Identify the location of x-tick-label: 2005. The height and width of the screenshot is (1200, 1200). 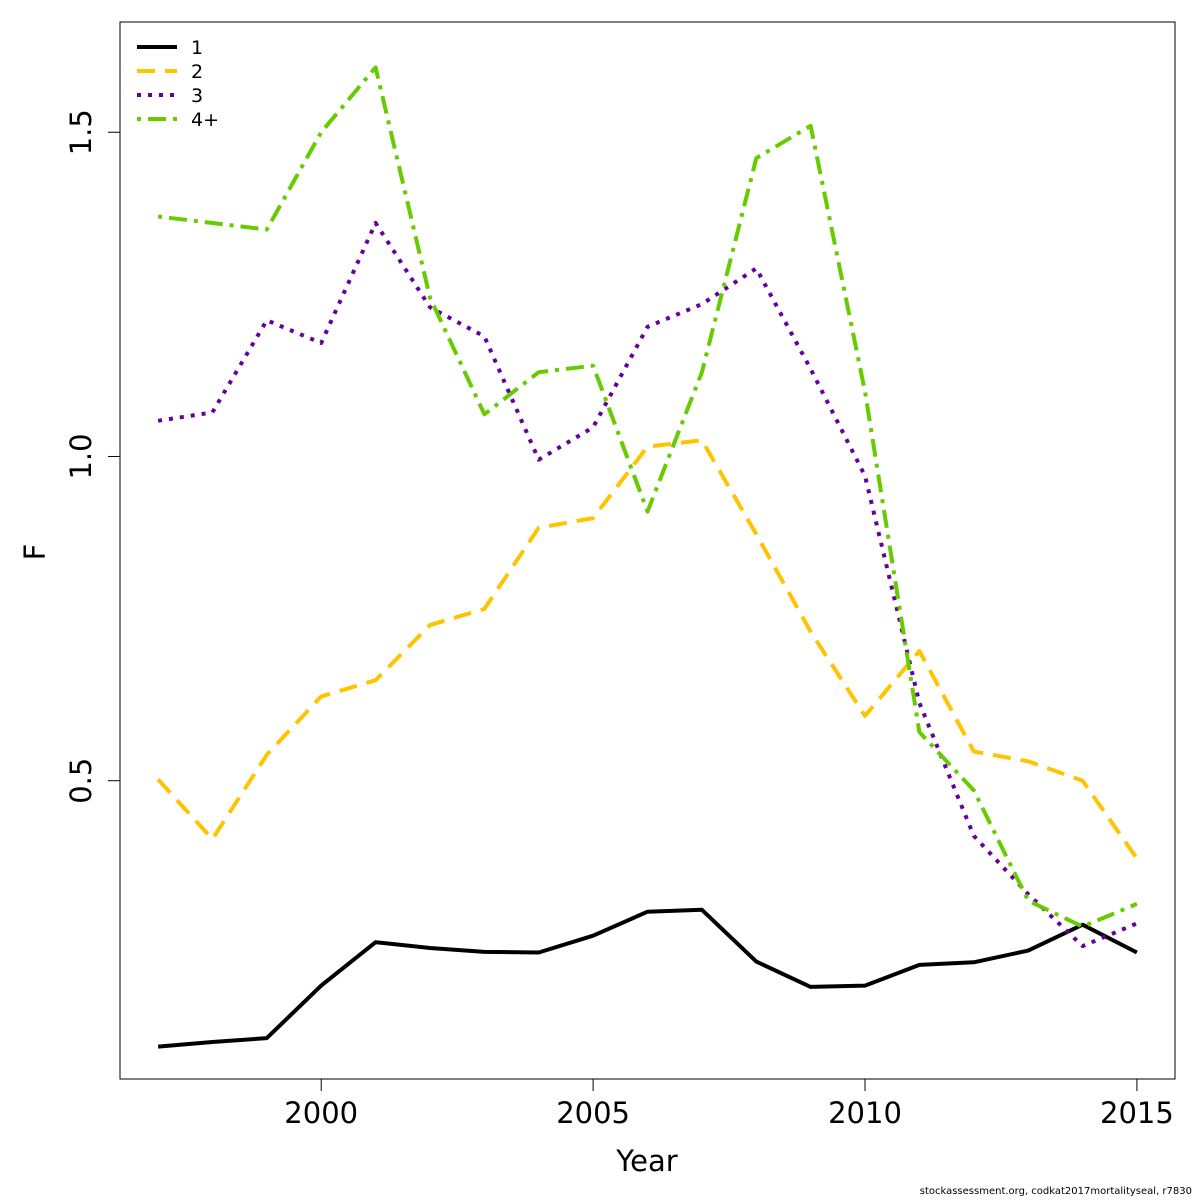
(593, 1113).